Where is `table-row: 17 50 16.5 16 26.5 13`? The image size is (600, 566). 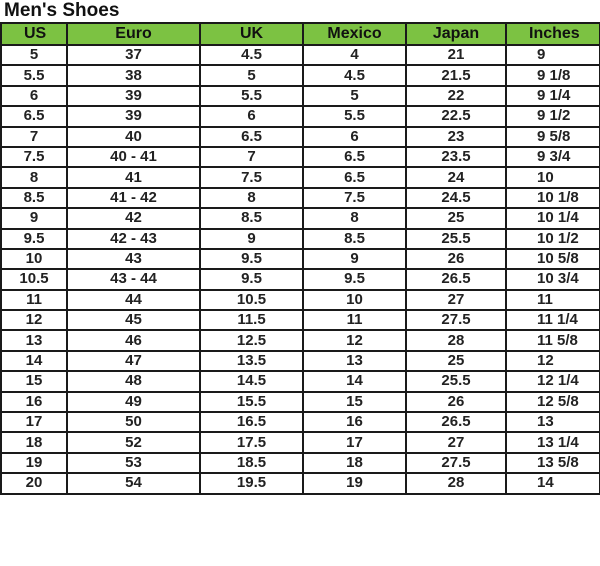
table-row: 17 50 16.5 16 26.5 13 is located at coordinates (300, 422).